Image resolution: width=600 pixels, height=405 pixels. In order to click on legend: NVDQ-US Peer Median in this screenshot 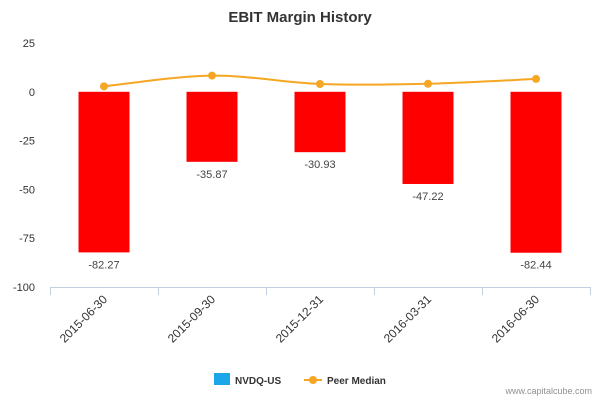, I will do `click(300, 380)`.